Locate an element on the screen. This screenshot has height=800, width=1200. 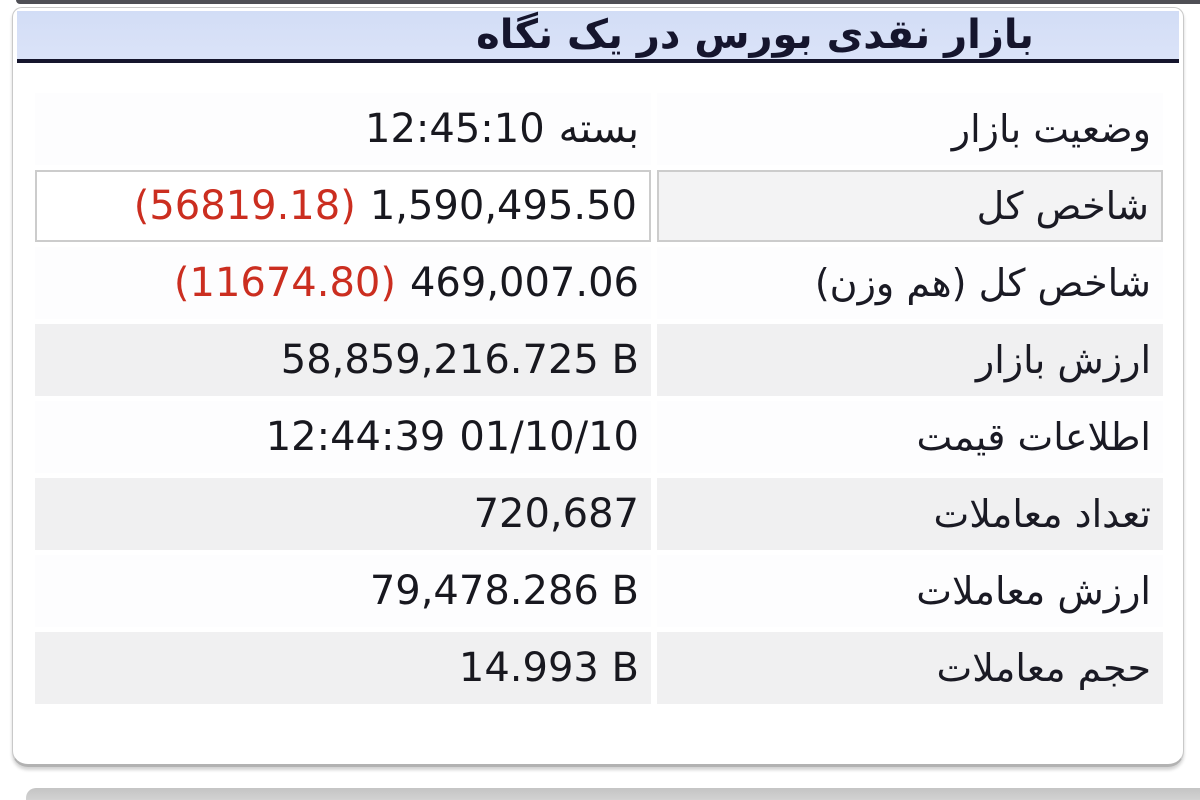
row-value: (11674.80) 469,007.06 is located at coordinates (343, 283).